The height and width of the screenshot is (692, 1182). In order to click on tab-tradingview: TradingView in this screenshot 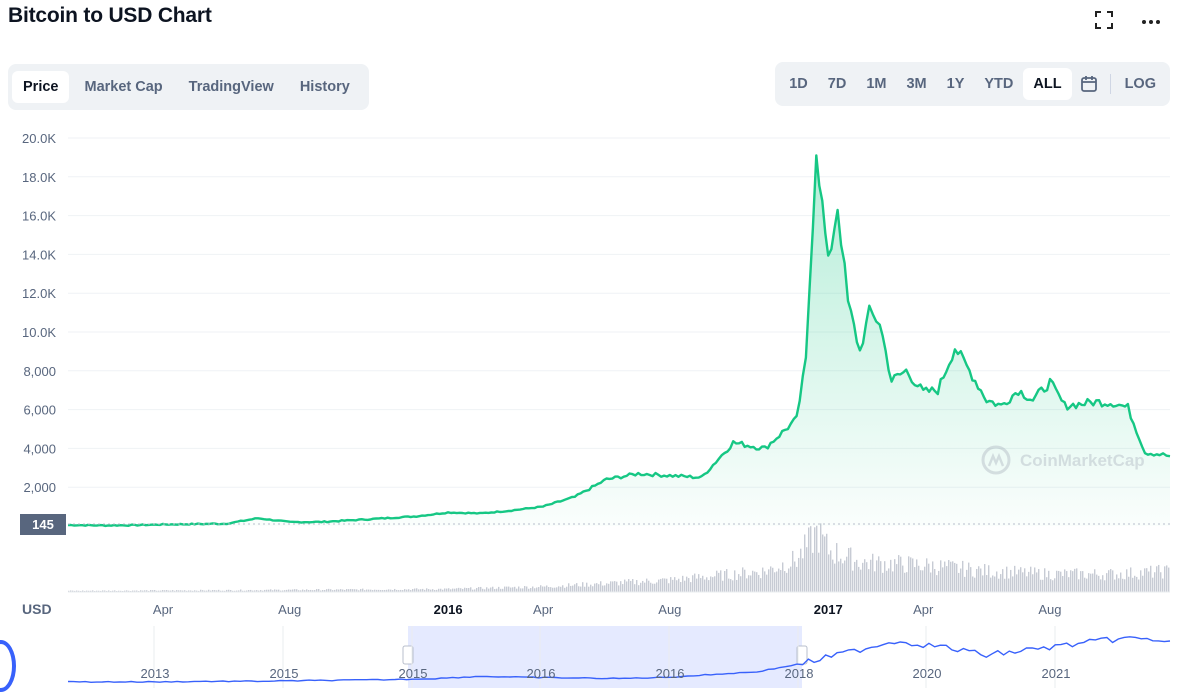, I will do `click(231, 87)`.